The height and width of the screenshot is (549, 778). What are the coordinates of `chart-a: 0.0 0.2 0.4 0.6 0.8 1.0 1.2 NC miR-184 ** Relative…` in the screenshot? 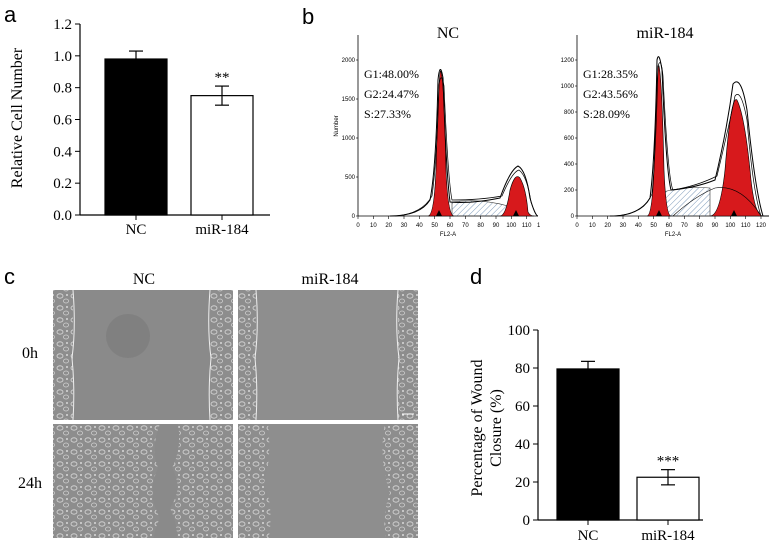 It's located at (139, 127).